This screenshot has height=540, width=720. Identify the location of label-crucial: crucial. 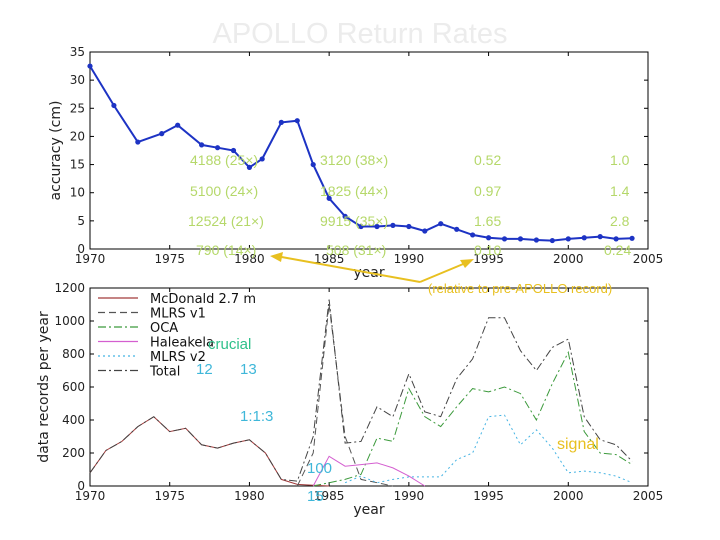
(230, 344).